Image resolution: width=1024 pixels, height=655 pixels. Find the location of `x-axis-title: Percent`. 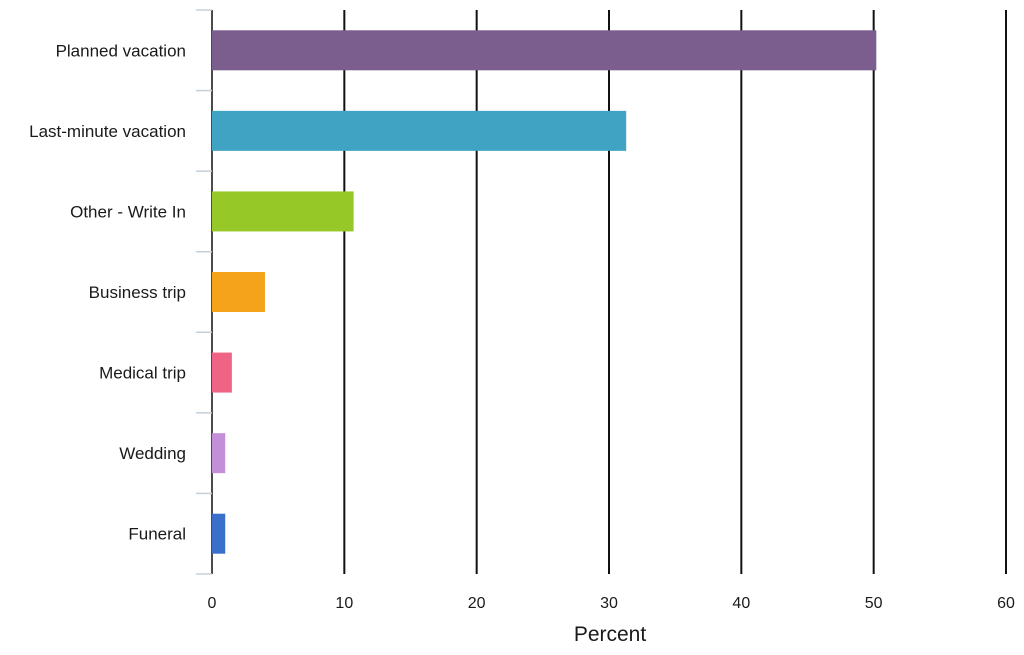

x-axis-title: Percent is located at coordinates (610, 634).